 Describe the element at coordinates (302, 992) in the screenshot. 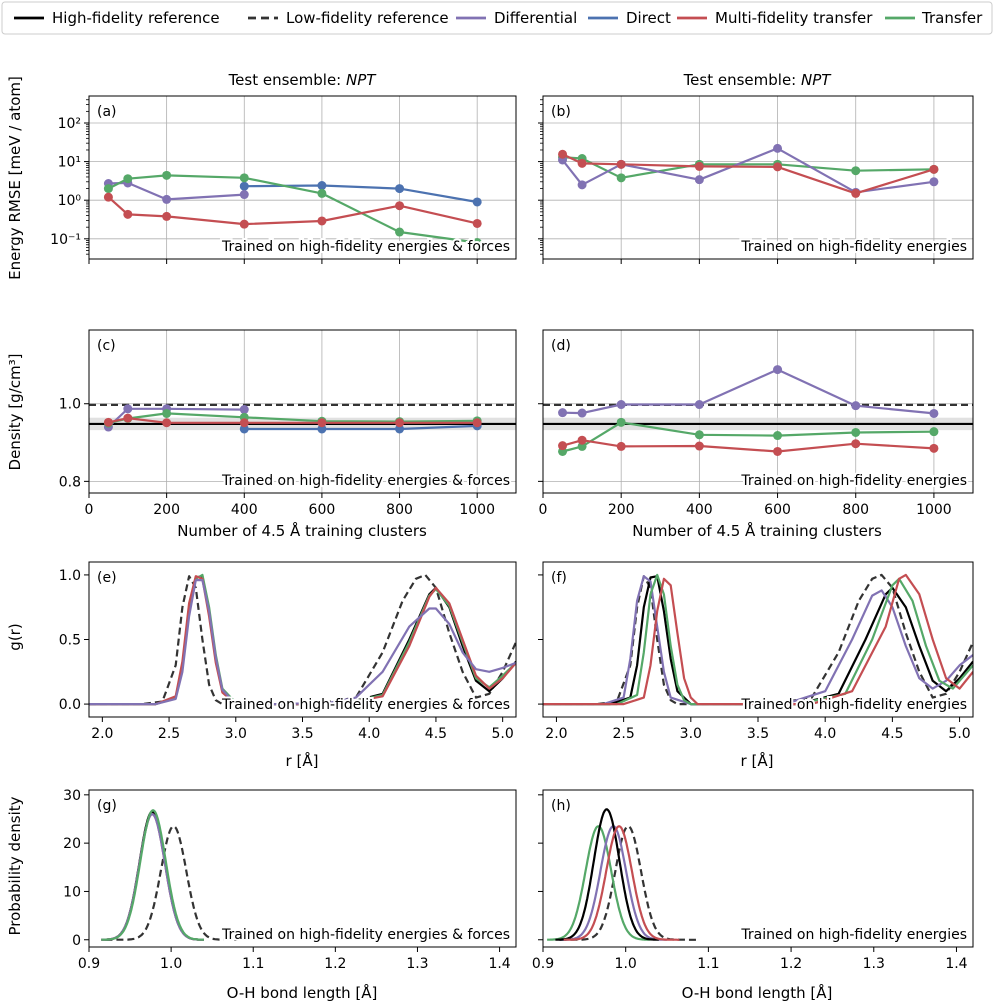

I see `xlabel-bond-left: O-H bond length [Å]` at that location.